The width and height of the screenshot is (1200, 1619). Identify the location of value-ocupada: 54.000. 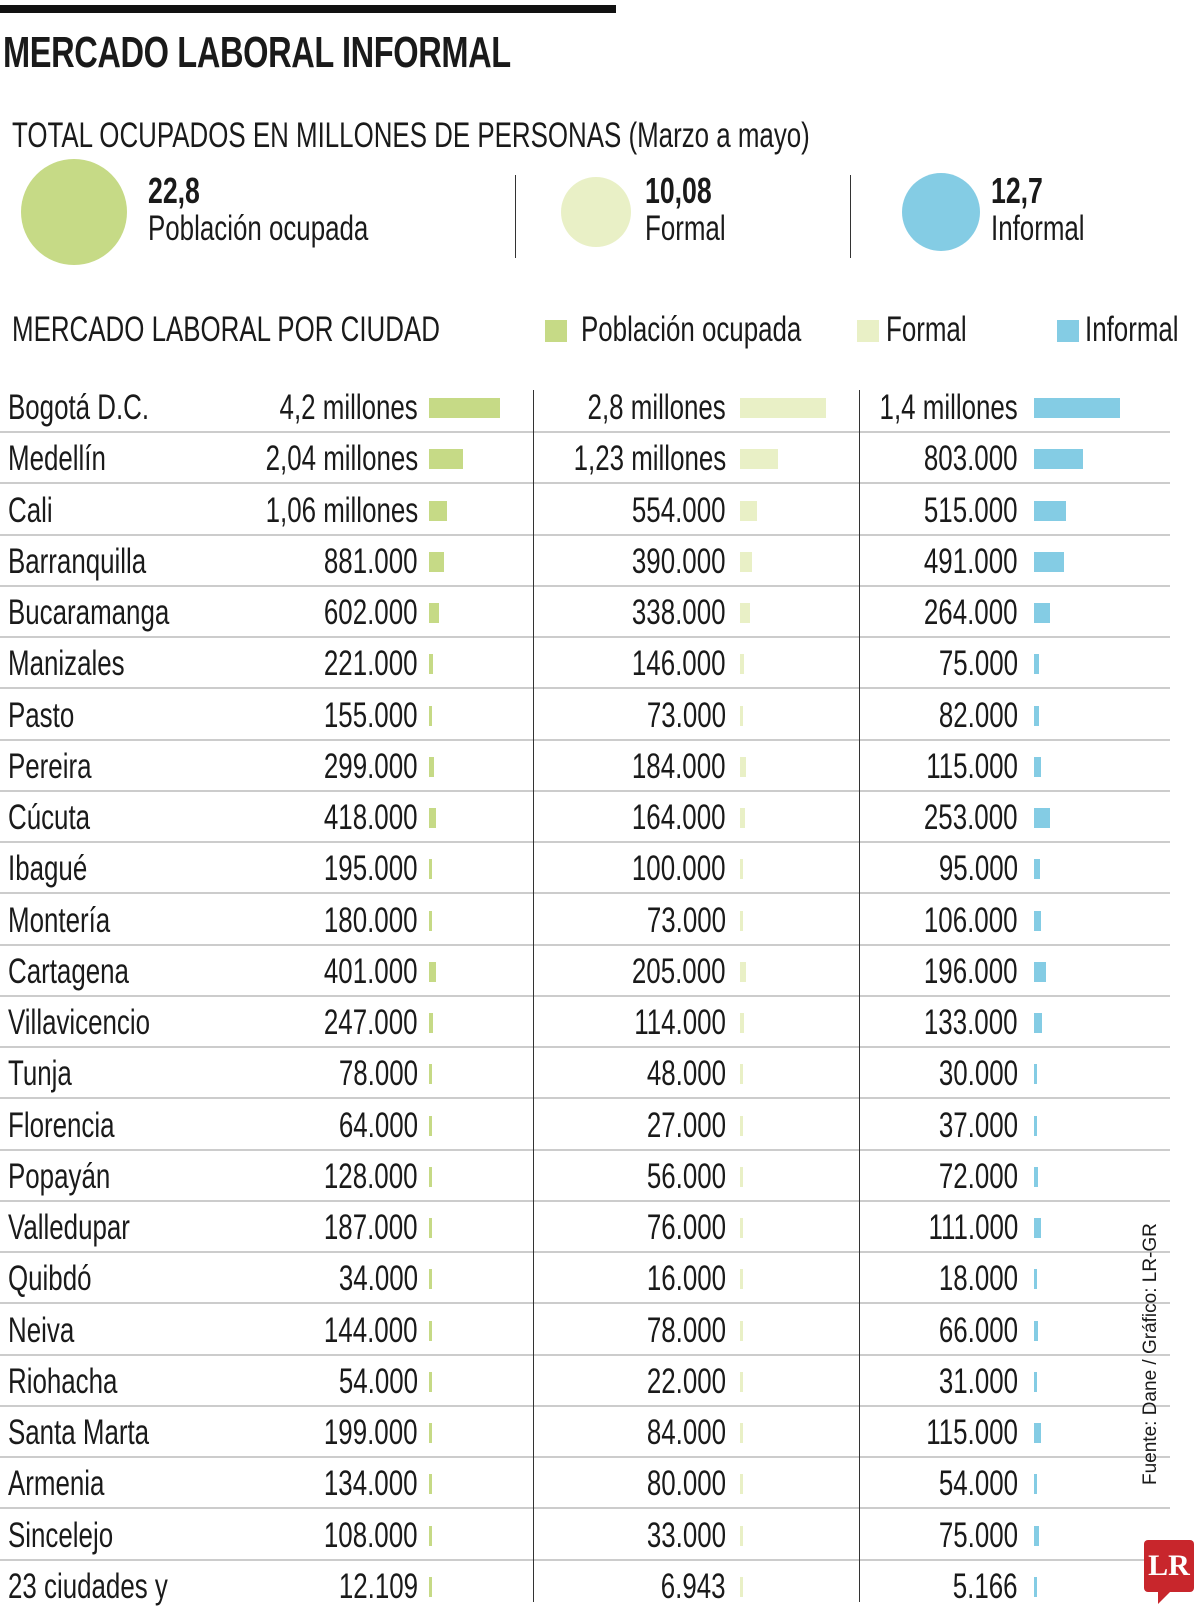
(378, 1381).